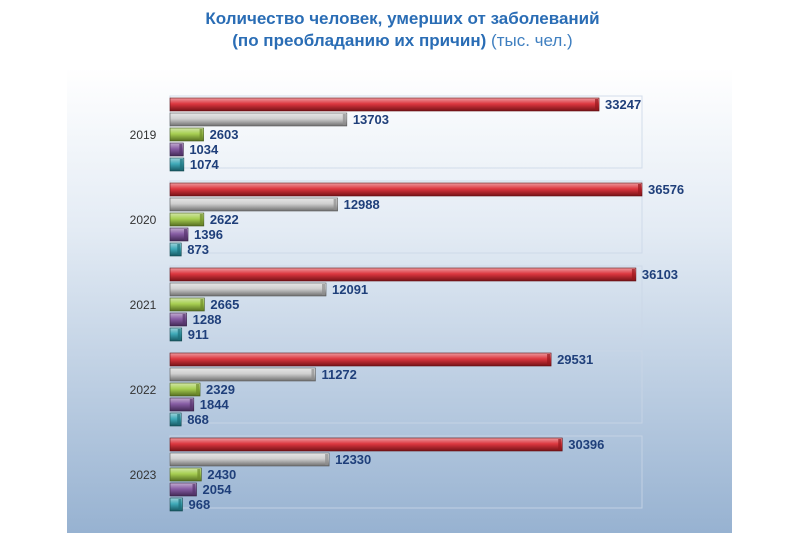  Describe the element at coordinates (143, 135) in the screenshot. I see `year-label: 2019` at that location.